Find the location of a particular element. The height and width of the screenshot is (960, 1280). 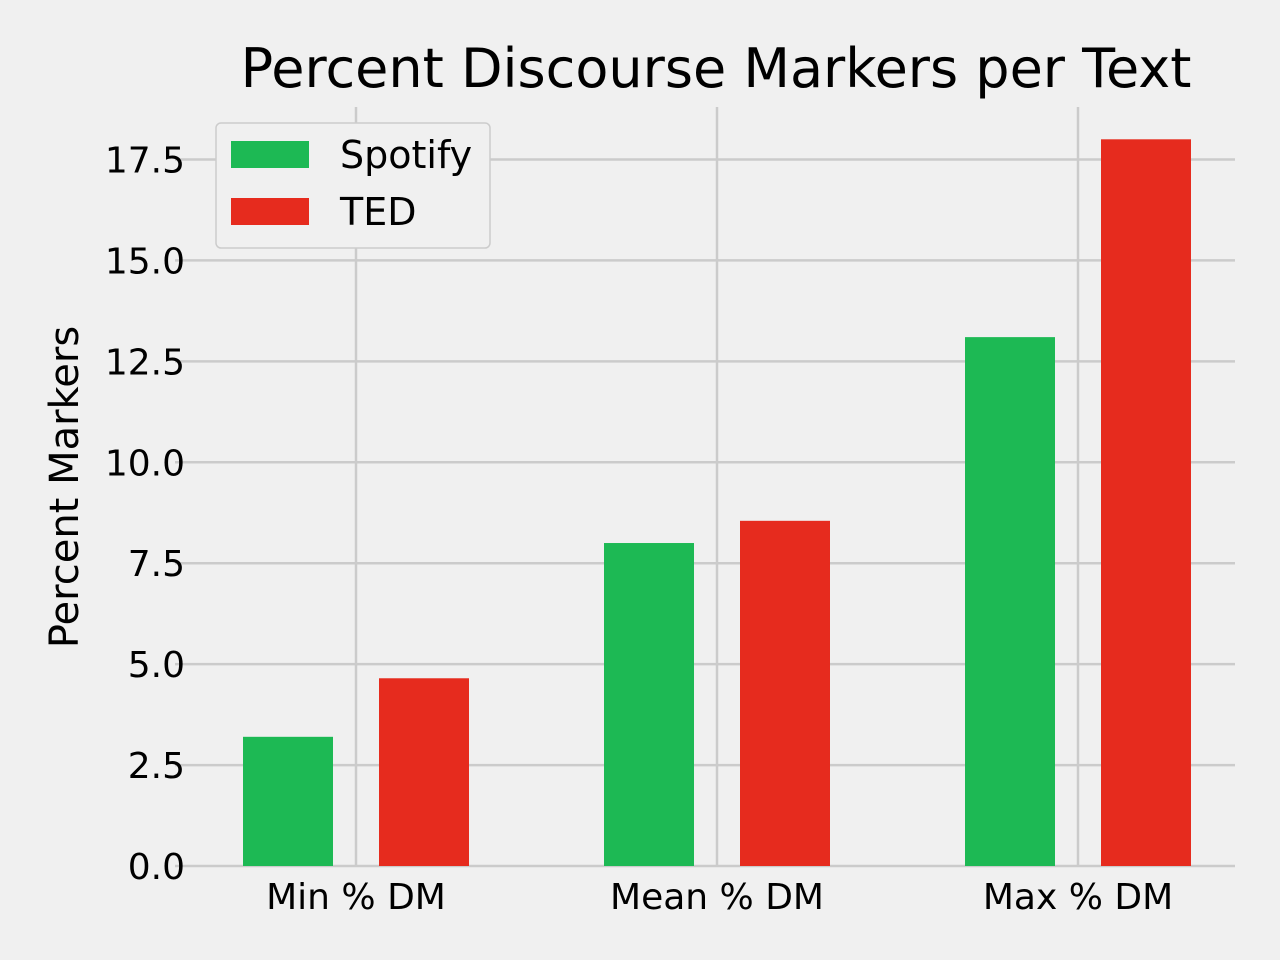

y-tick-label: 12.5 is located at coordinates (145, 362).